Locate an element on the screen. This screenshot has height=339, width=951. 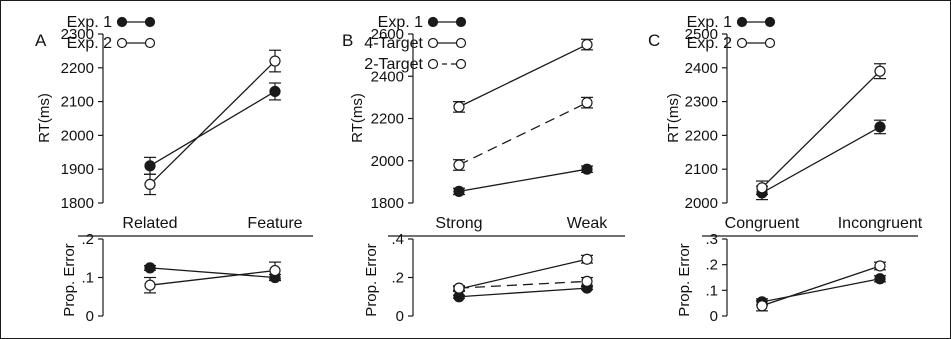
x-category-label: Incongruent is located at coordinates (880, 223).